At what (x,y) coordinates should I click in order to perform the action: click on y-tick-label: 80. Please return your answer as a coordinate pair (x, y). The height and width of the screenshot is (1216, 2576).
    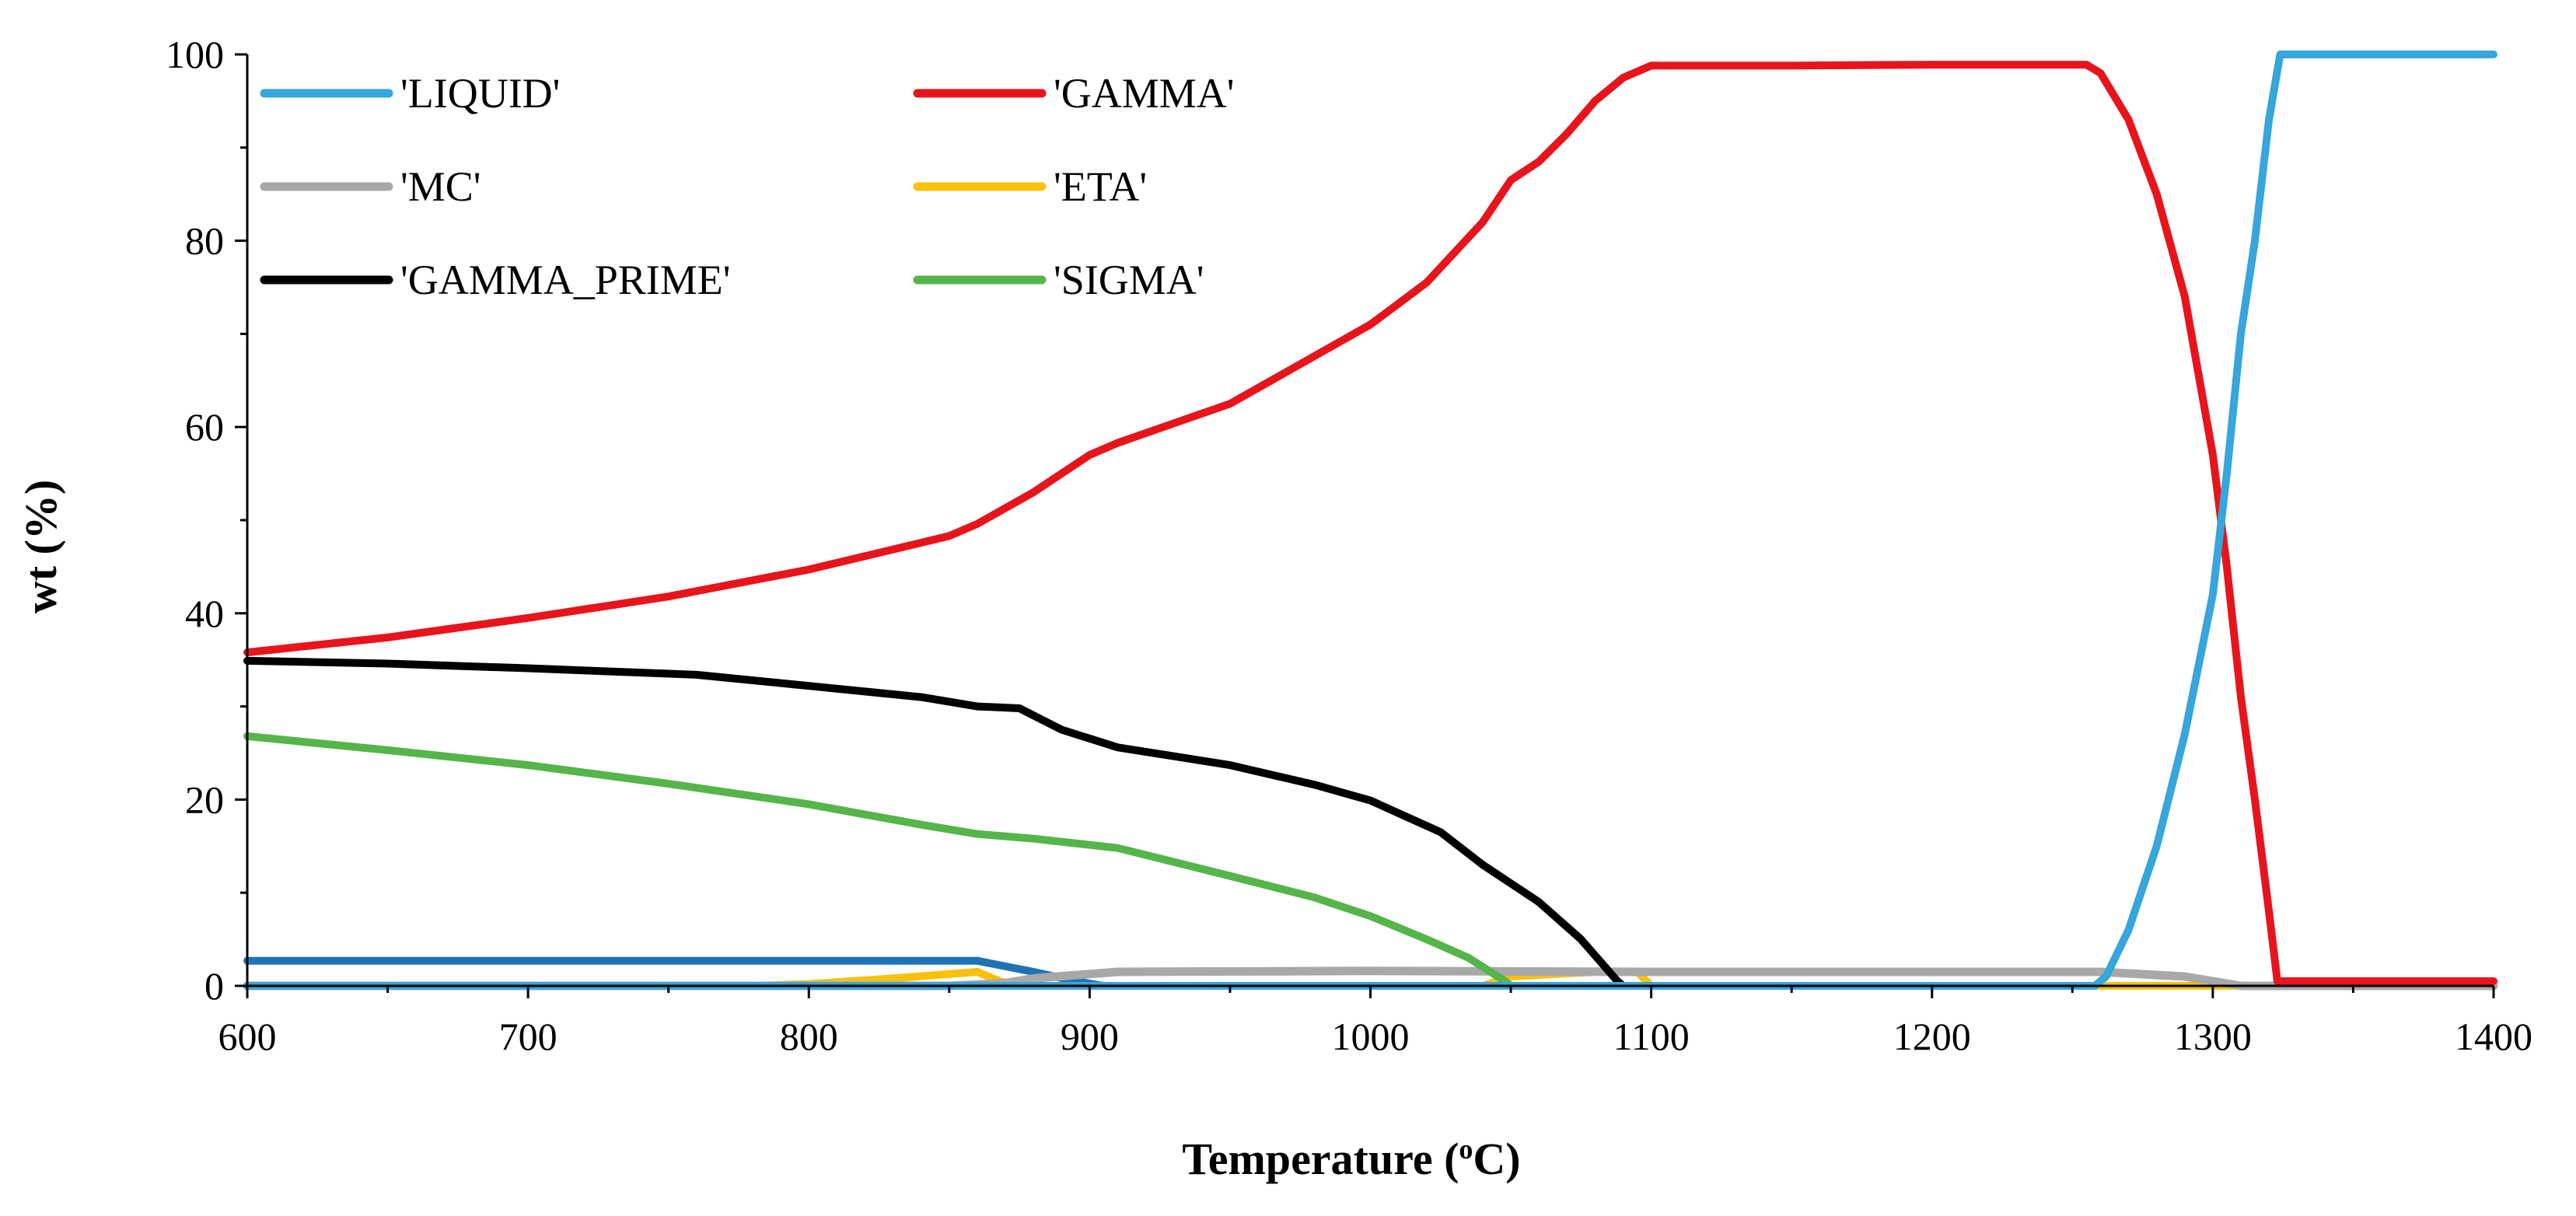
    Looking at the image, I should click on (204, 241).